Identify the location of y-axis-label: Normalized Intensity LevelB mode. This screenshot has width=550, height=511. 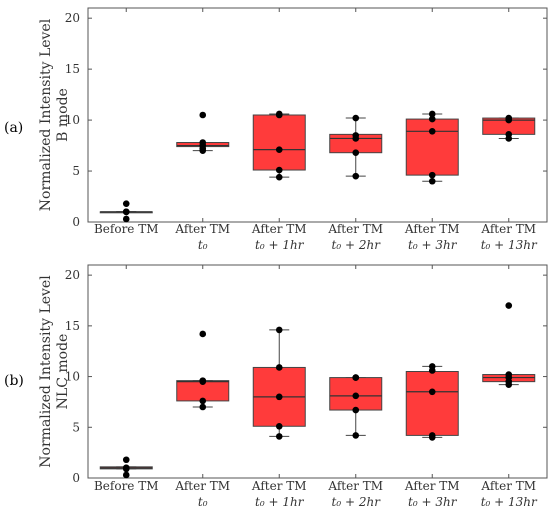
(54, 114).